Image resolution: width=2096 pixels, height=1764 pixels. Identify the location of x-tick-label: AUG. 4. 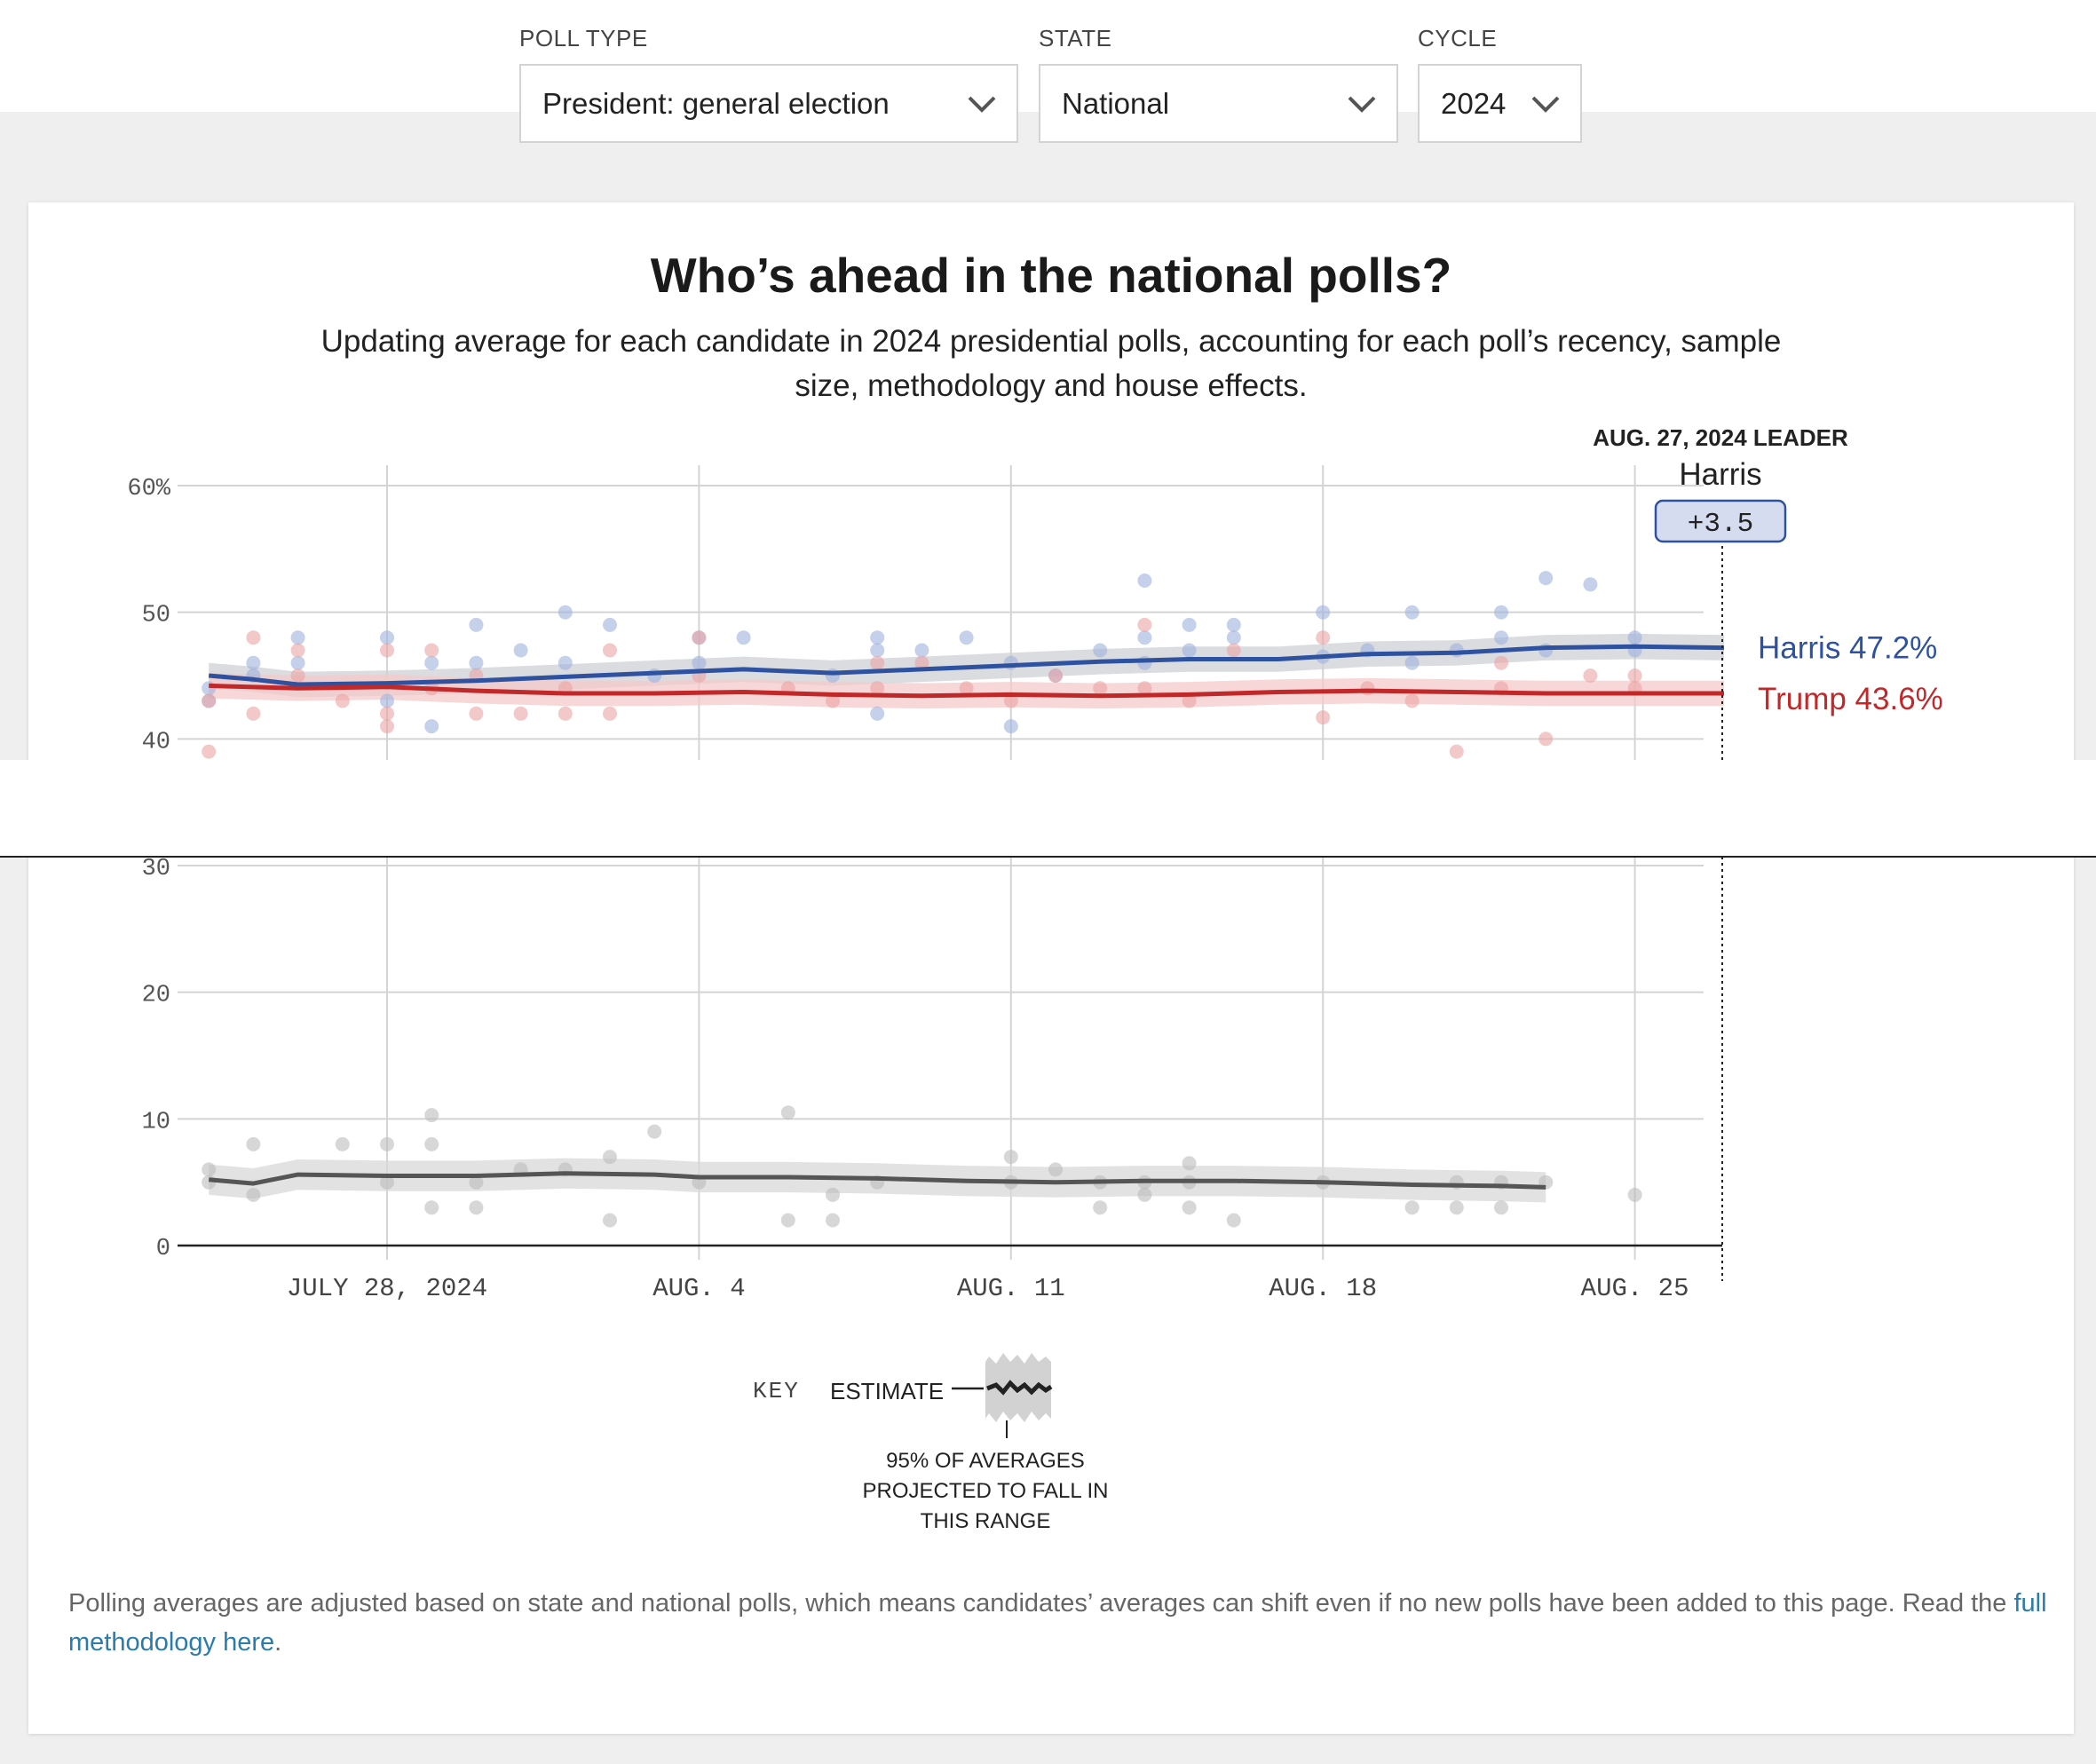
(699, 1288).